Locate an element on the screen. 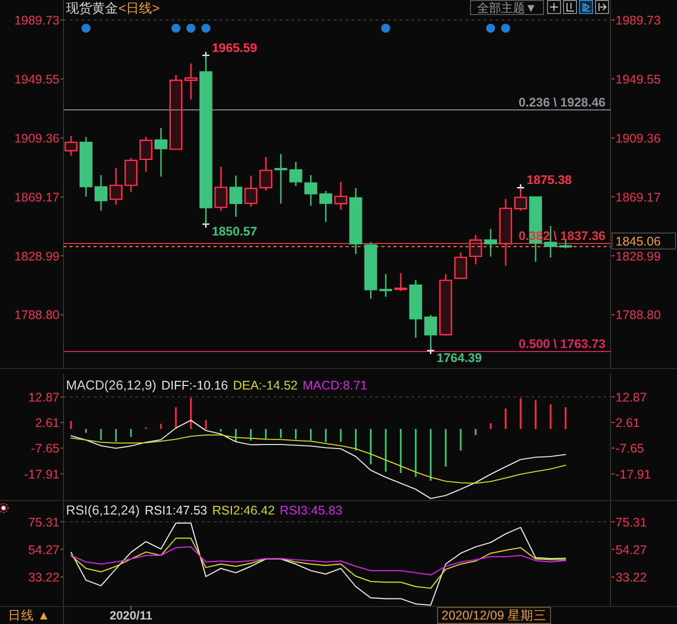 This screenshot has height=624, width=677. y2-tick-label: 12.87 is located at coordinates (631, 397).